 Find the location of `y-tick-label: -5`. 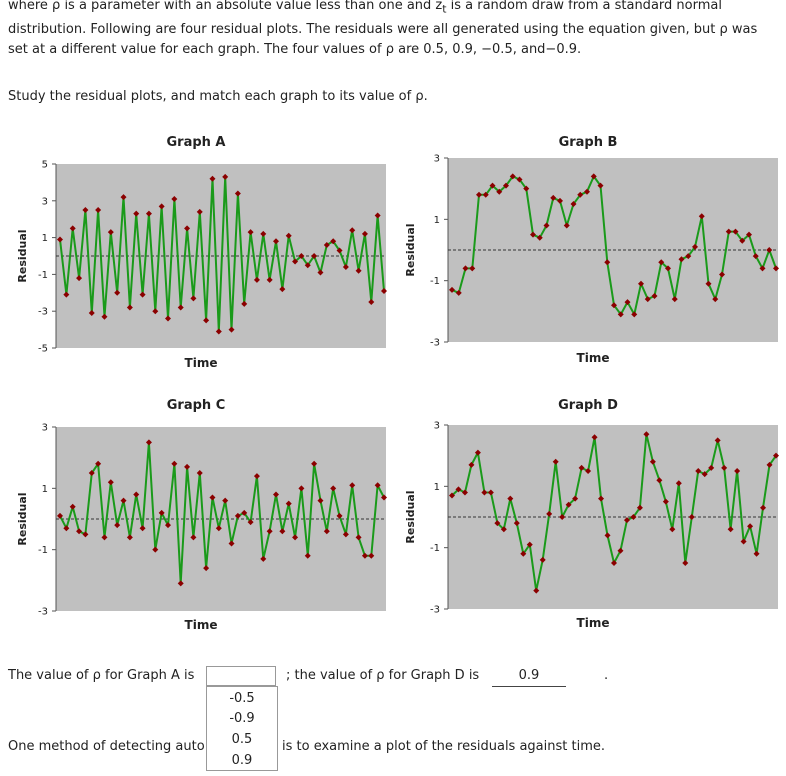

y-tick-label: -5 is located at coordinates (43, 349).